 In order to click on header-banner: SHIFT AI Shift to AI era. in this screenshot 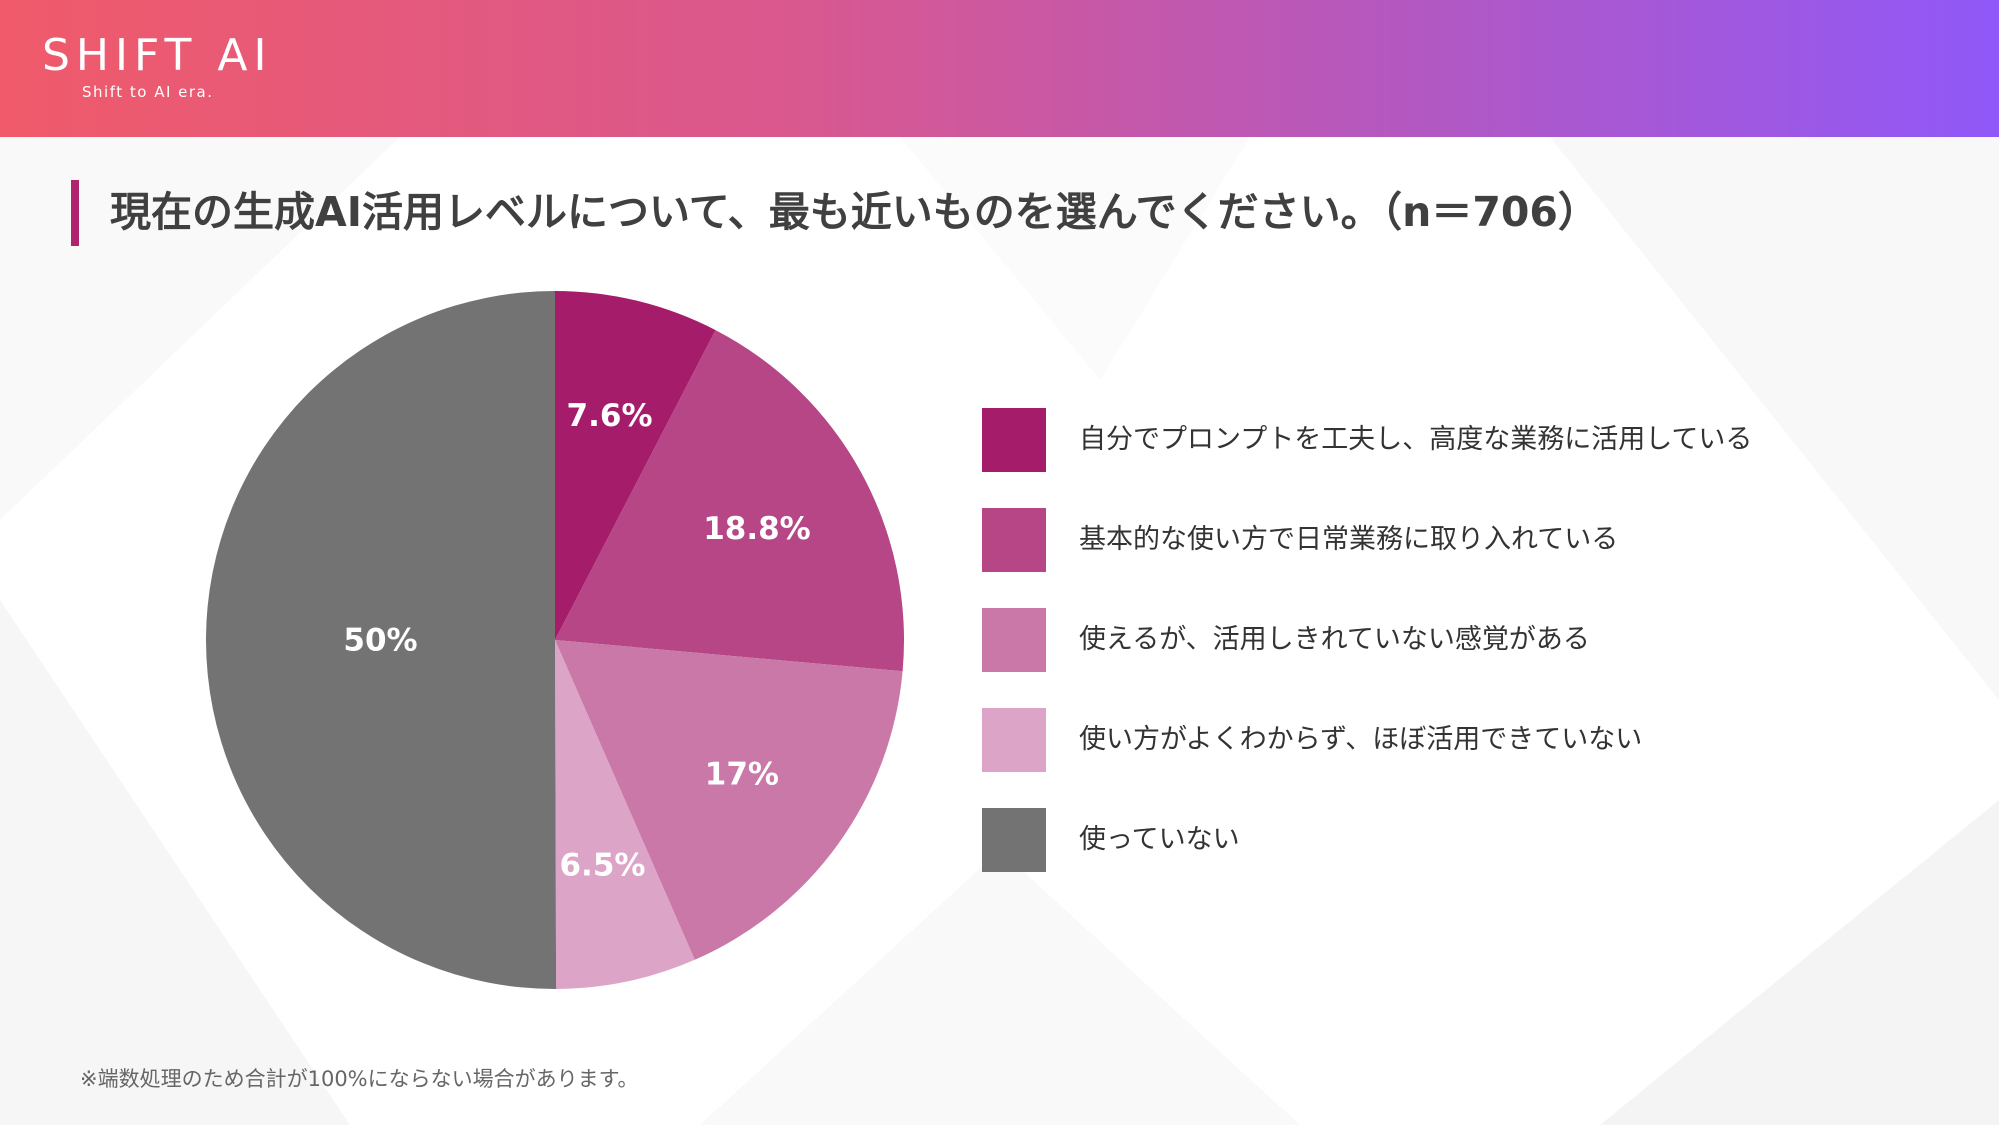, I will do `click(999, 68)`.